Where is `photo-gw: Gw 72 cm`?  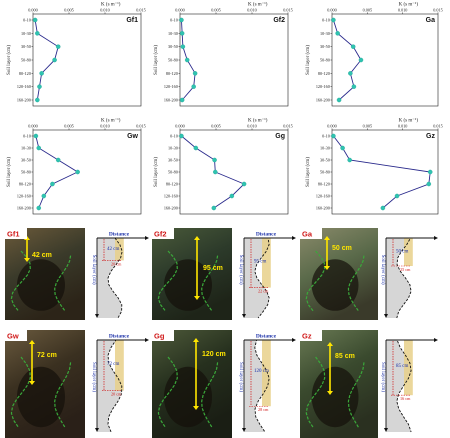
photo-gw: Gw 72 cm is located at coordinates (45, 384).